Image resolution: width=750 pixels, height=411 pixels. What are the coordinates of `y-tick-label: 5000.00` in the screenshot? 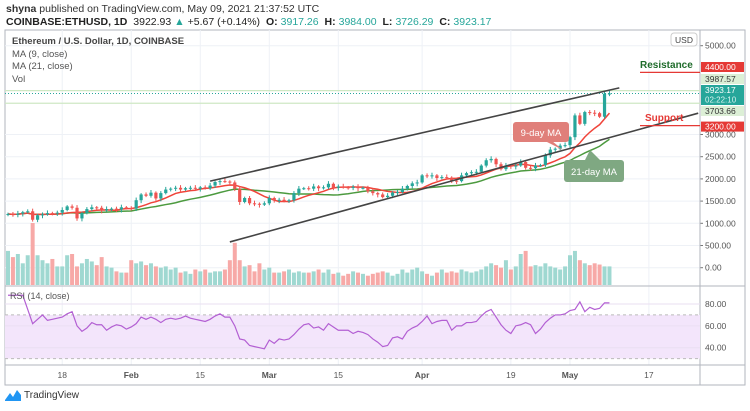 It's located at (720, 46).